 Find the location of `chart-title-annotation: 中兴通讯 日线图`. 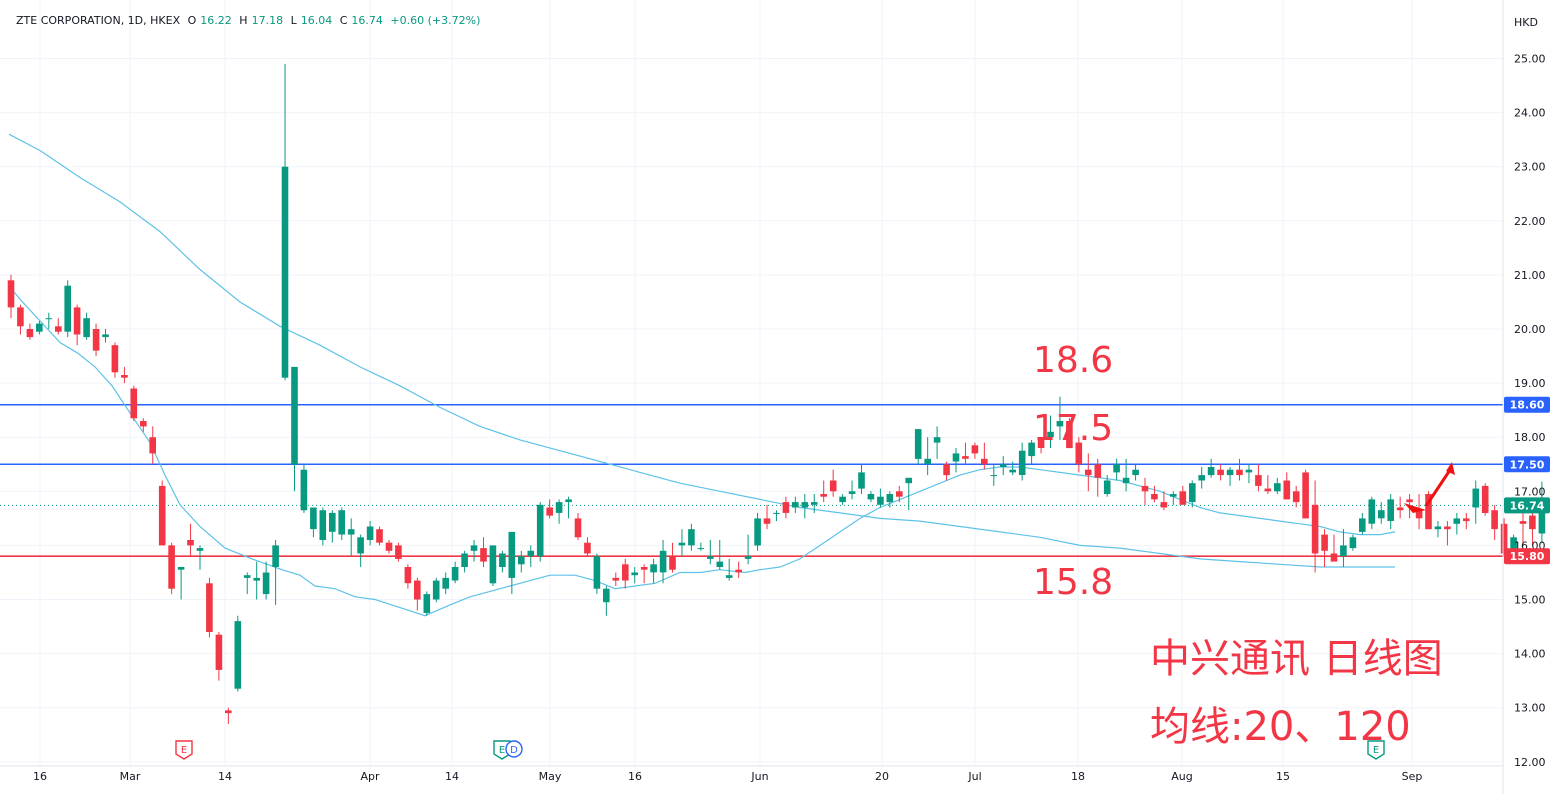

chart-title-annotation: 中兴通讯 日线图 is located at coordinates (1296, 659).